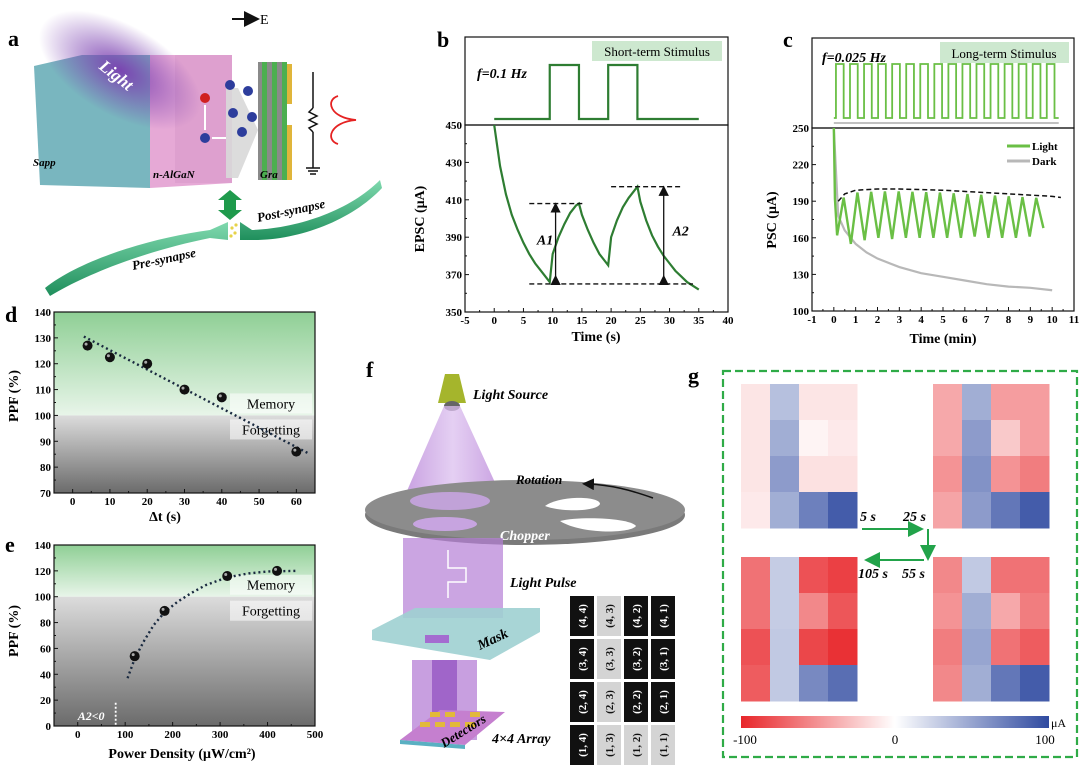 This screenshot has width=1083, height=765. What do you see at coordinates (895, 739) in the screenshot?
I see `colorbar-mid-label: 0` at bounding box center [895, 739].